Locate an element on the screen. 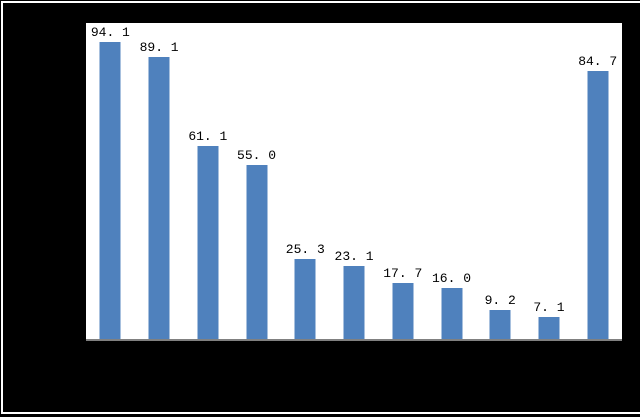  bar-slot: 89. 1 is located at coordinates (159, 181).